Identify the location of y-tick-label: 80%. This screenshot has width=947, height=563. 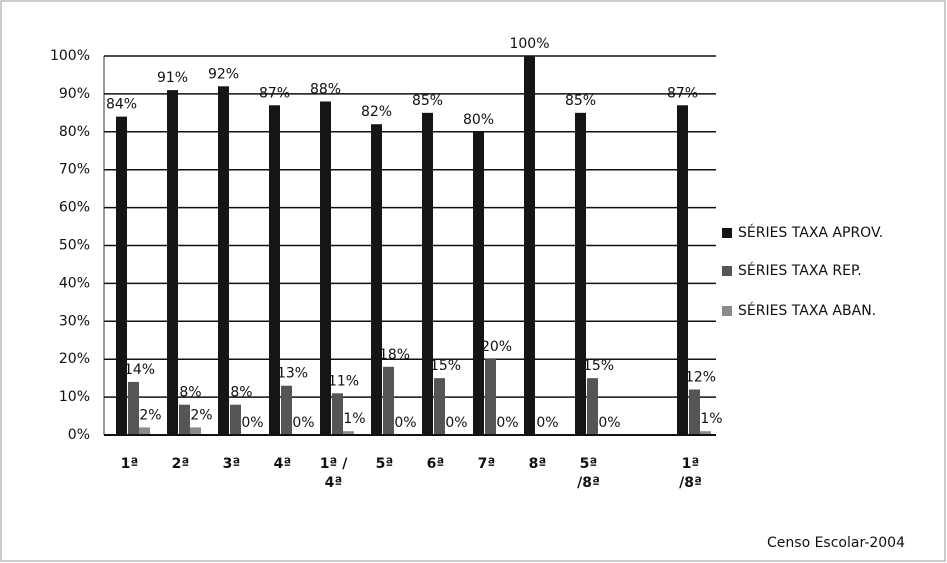
(74, 132).